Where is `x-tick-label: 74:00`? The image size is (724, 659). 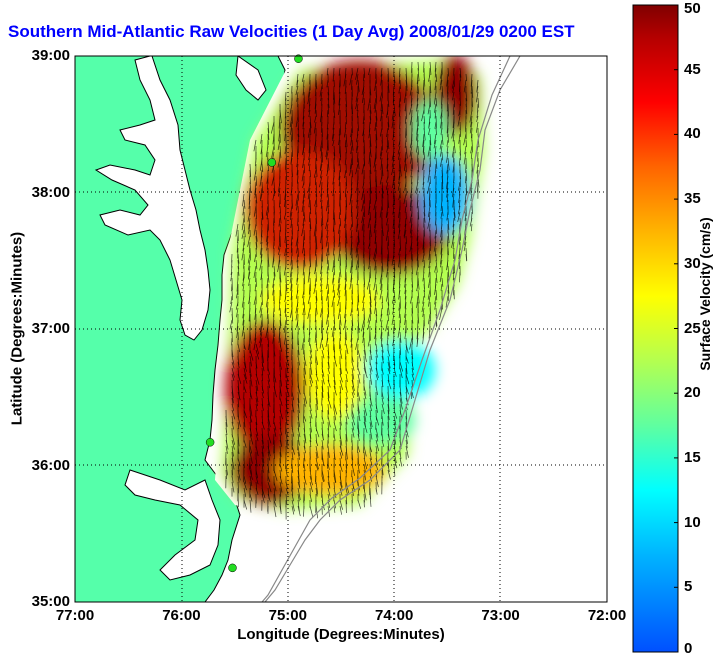 x-tick-label: 74:00 is located at coordinates (394, 615).